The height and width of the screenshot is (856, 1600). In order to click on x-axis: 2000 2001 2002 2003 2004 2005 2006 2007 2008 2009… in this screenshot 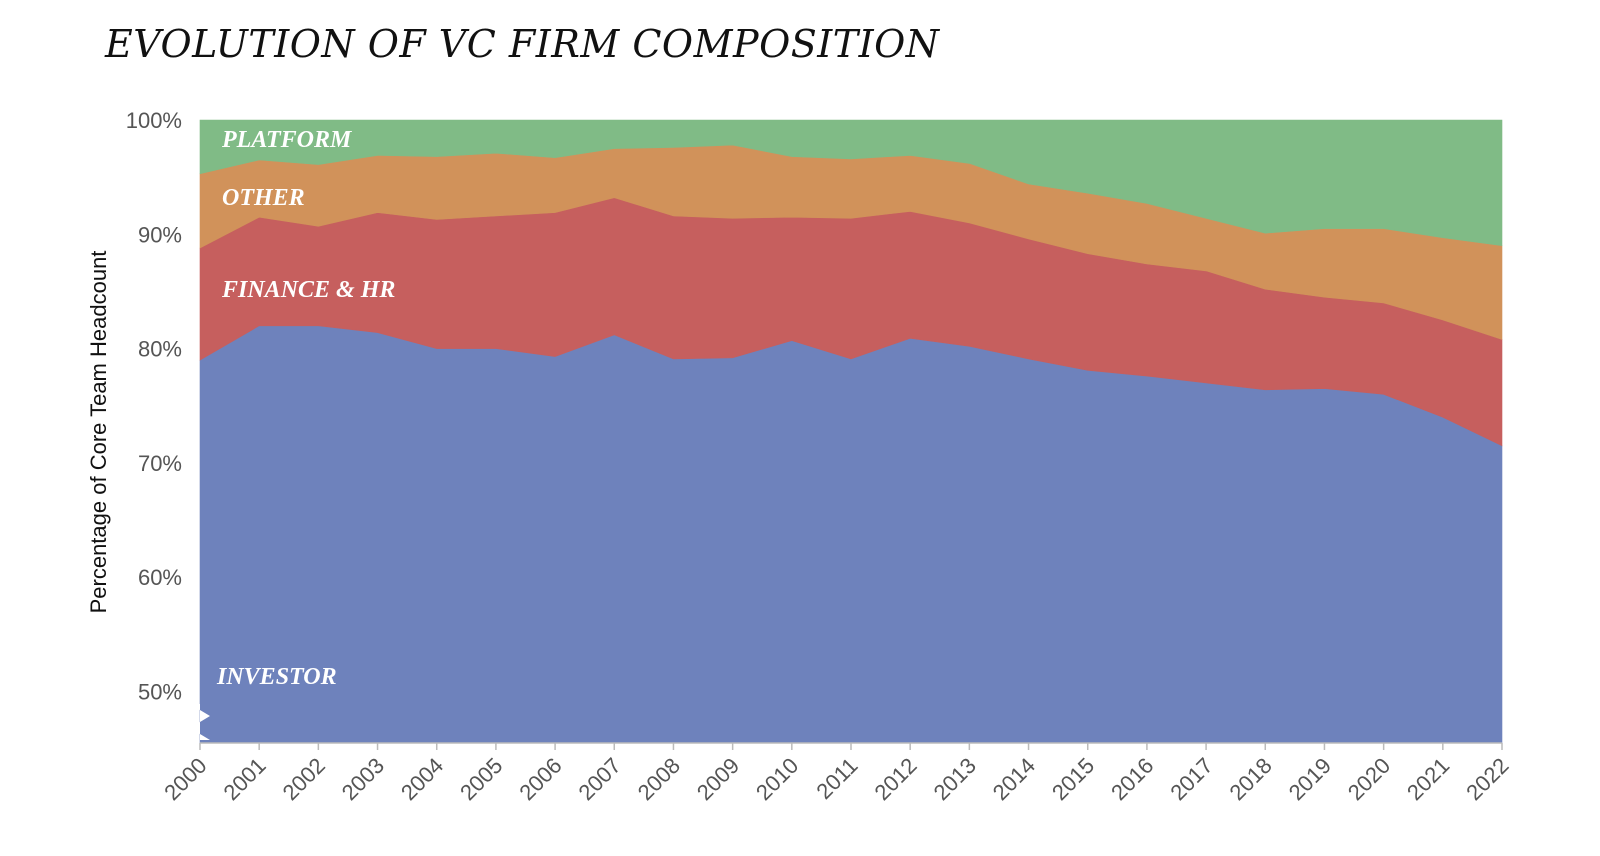, I will do `click(836, 773)`.